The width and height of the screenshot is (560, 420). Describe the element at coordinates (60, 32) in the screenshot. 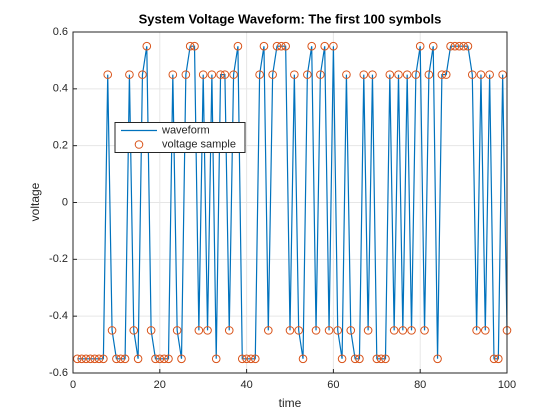

I see `y-tick-label: 0.6` at that location.